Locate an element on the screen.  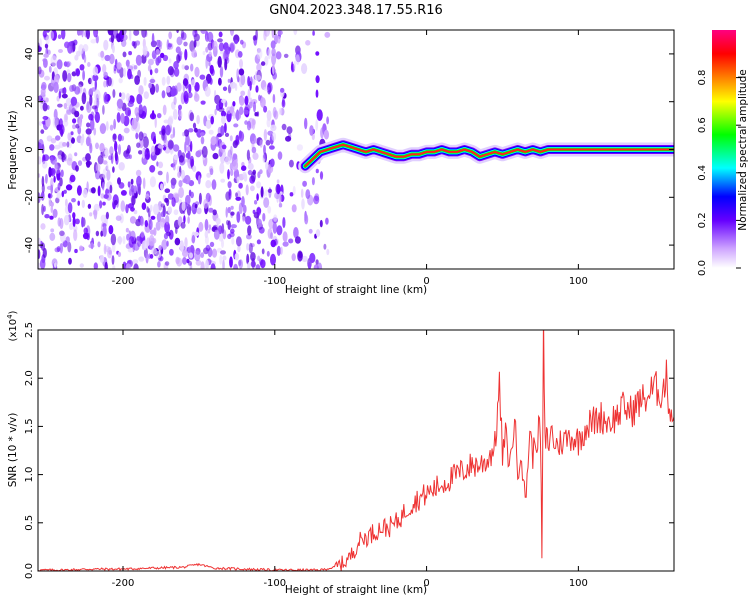
colorbar-label: Normalized spectral amplitude is located at coordinates (743, 149).